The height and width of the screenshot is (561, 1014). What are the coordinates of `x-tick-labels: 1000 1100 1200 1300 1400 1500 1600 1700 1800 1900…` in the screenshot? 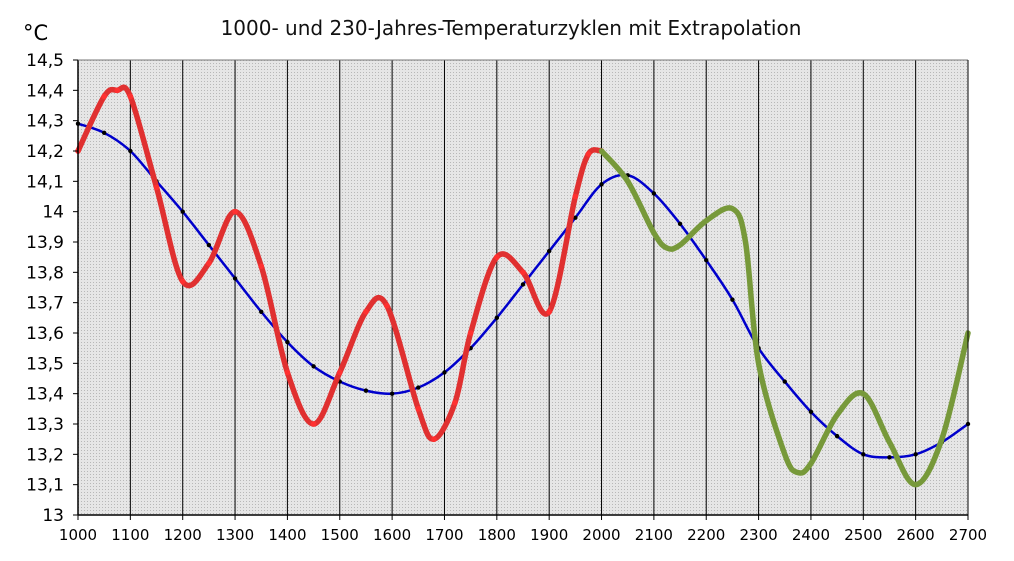 It's located at (523, 535).